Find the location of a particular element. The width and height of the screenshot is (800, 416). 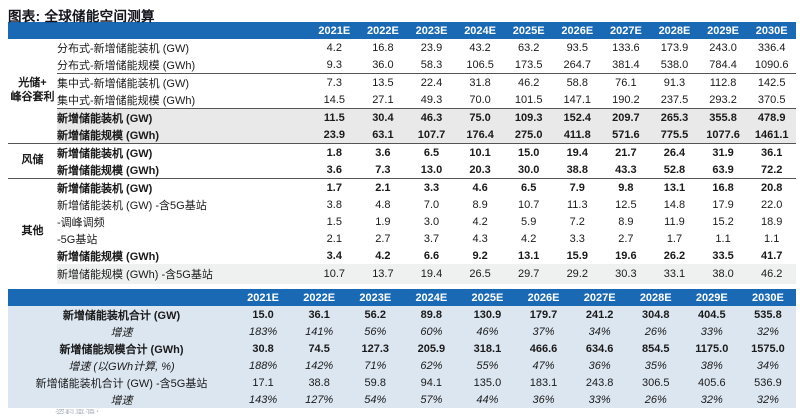

value-cell: 30.0 is located at coordinates (528, 170).